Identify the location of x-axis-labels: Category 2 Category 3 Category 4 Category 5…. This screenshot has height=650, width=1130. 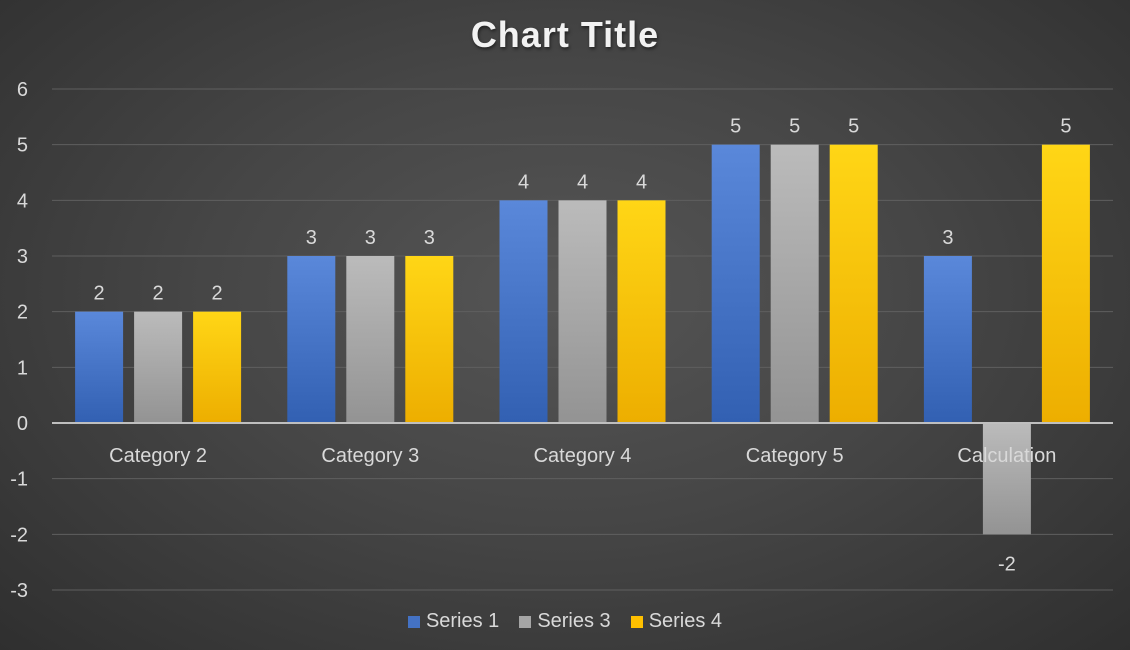
(582, 456).